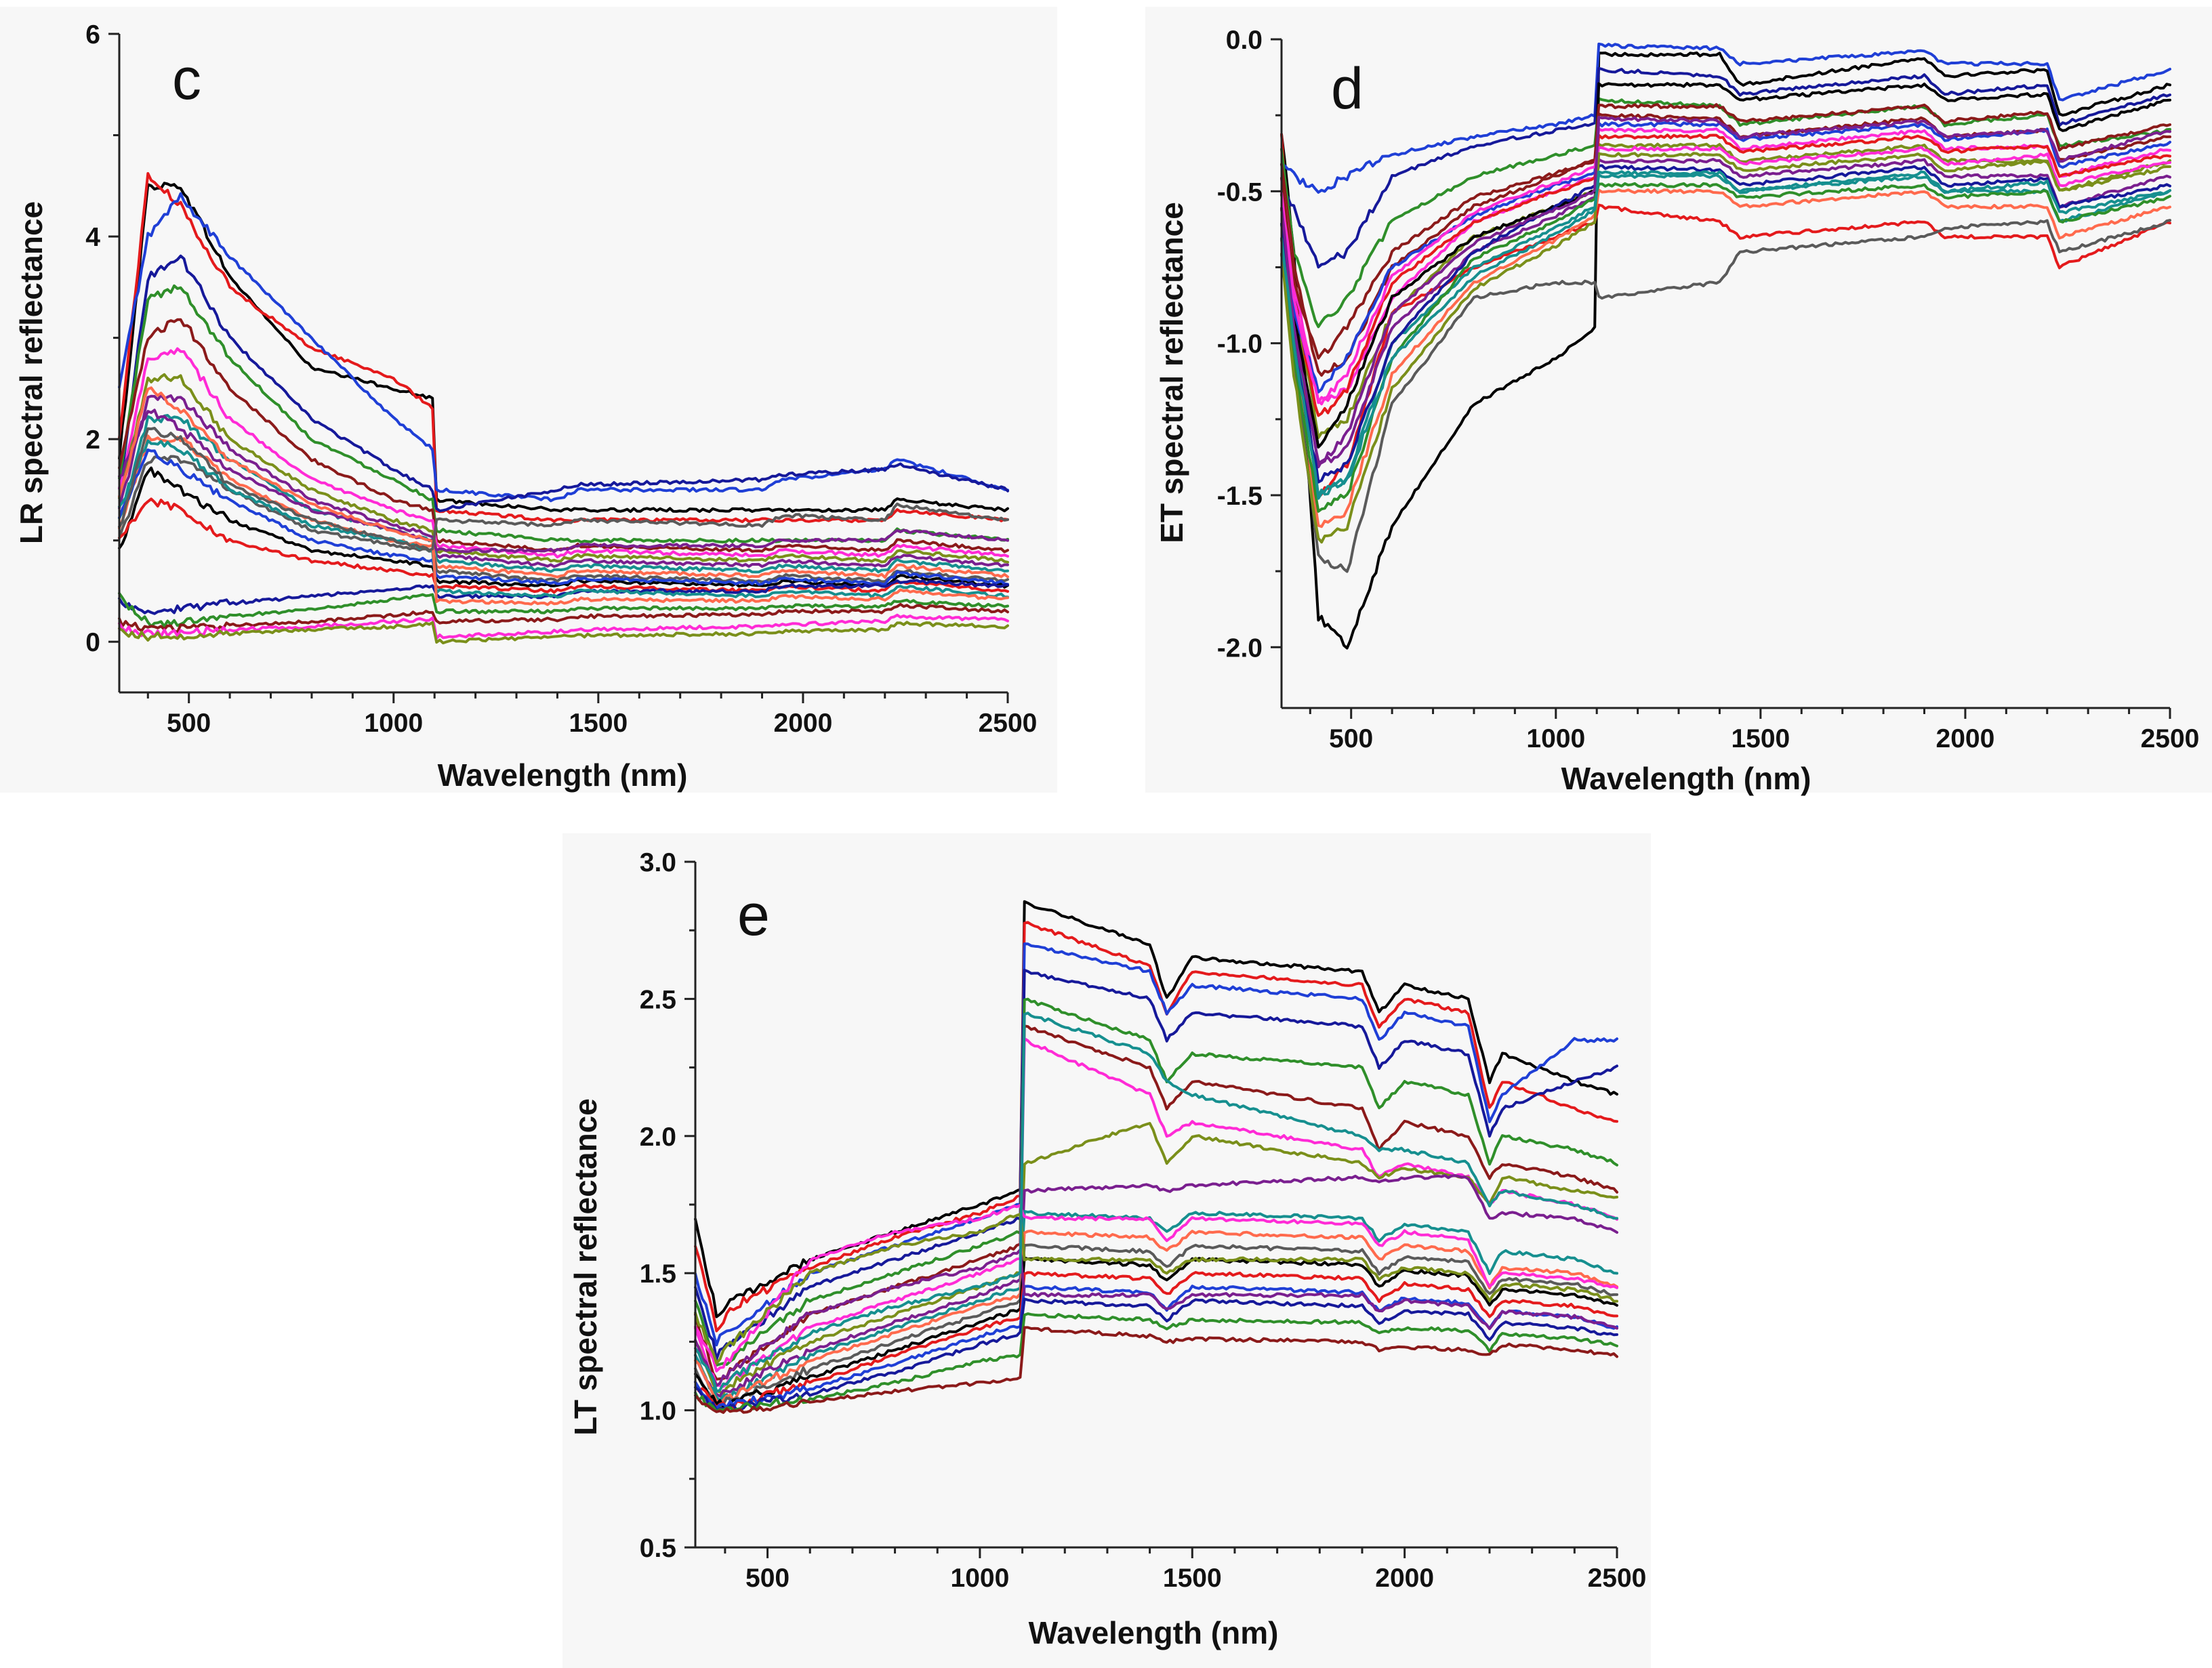 The height and width of the screenshot is (1668, 2212). What do you see at coordinates (1156, 1370) in the screenshot?
I see `panel-e-series-s18` at bounding box center [1156, 1370].